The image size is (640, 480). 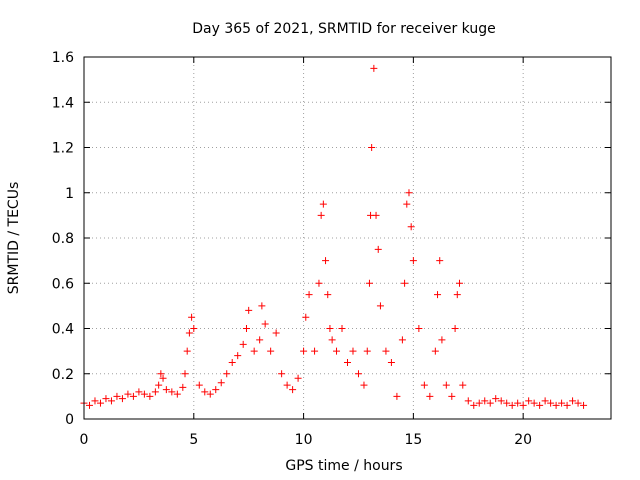 I want to click on x-tick-label: 10, so click(x=304, y=440).